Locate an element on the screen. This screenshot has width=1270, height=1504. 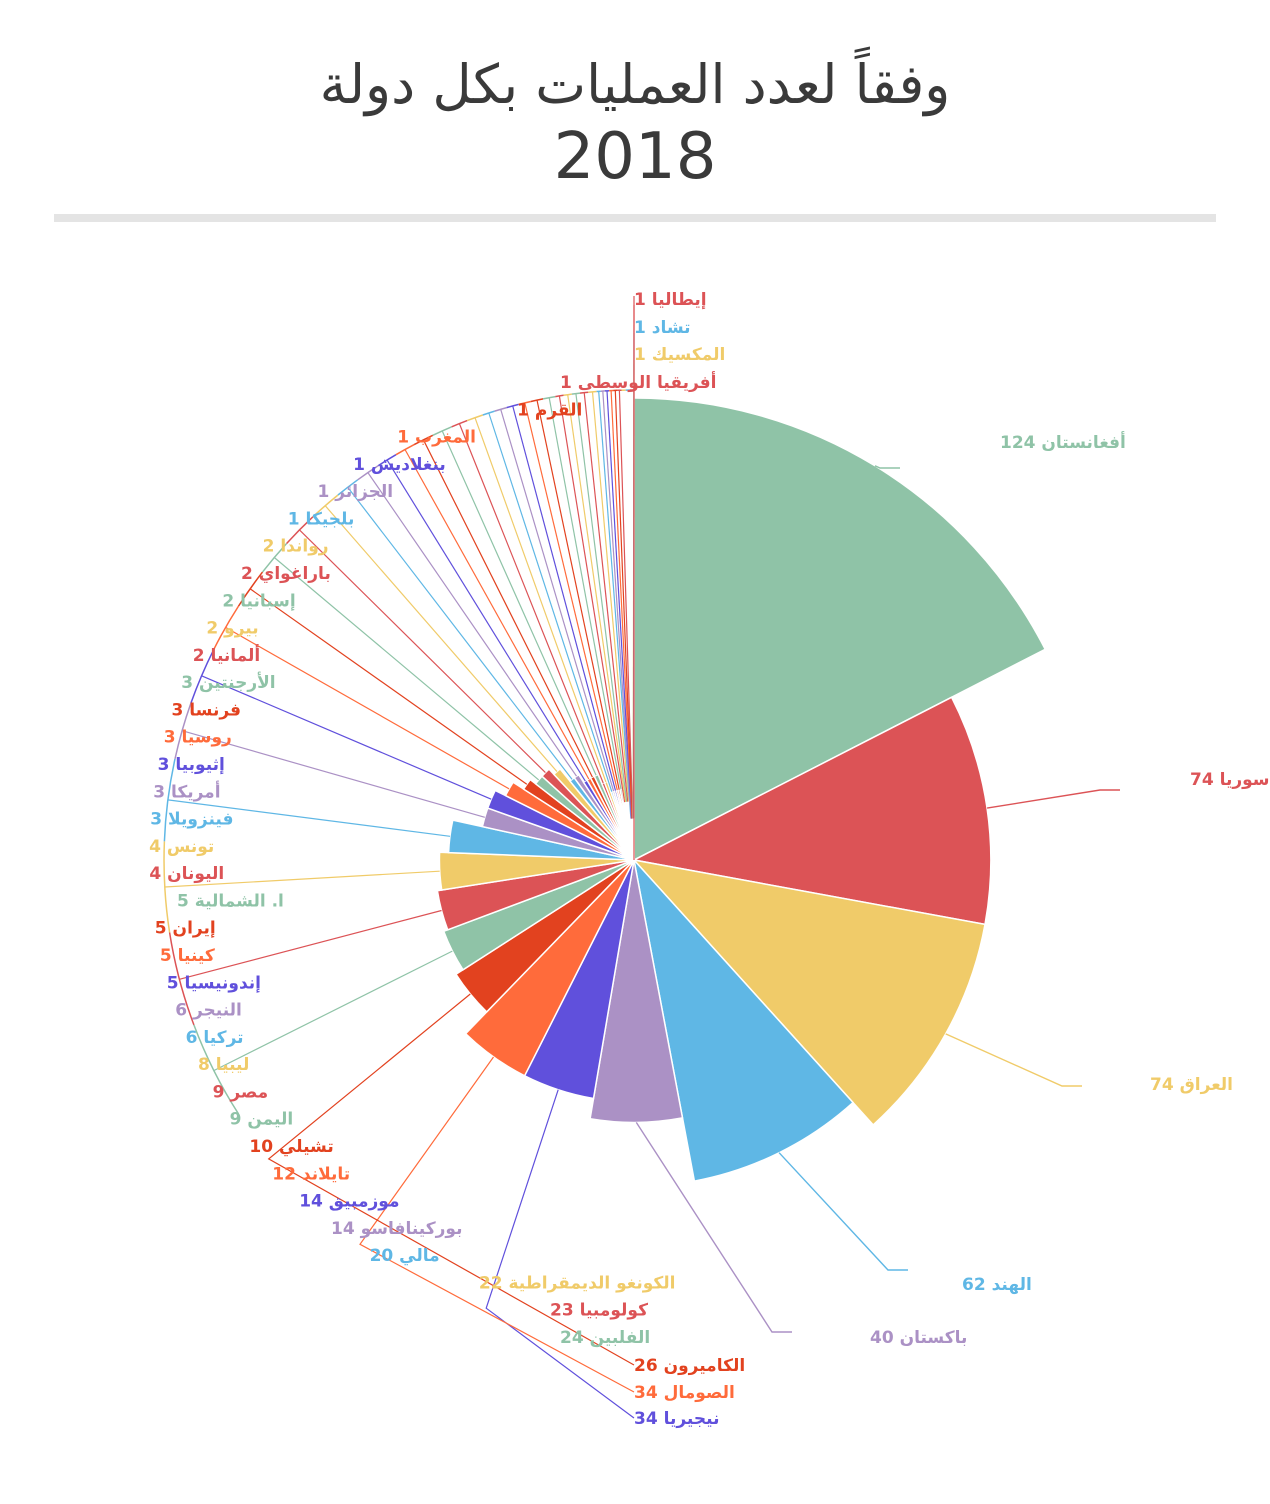
label-40: بنغلاديش 1 is located at coordinates (399, 465).